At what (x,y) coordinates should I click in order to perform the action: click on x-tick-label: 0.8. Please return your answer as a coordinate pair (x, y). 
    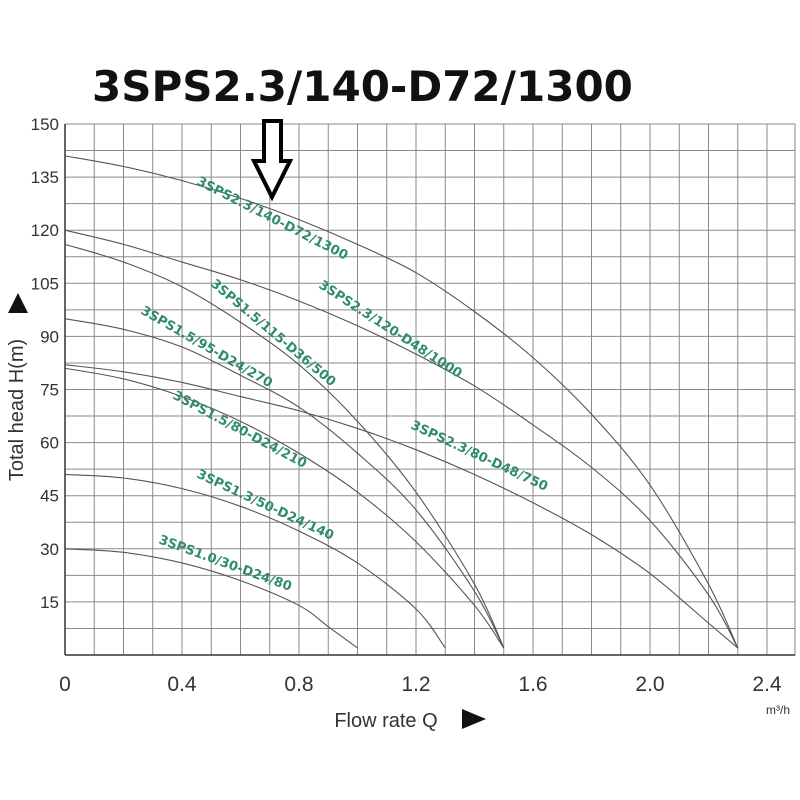
    Looking at the image, I should click on (298, 684).